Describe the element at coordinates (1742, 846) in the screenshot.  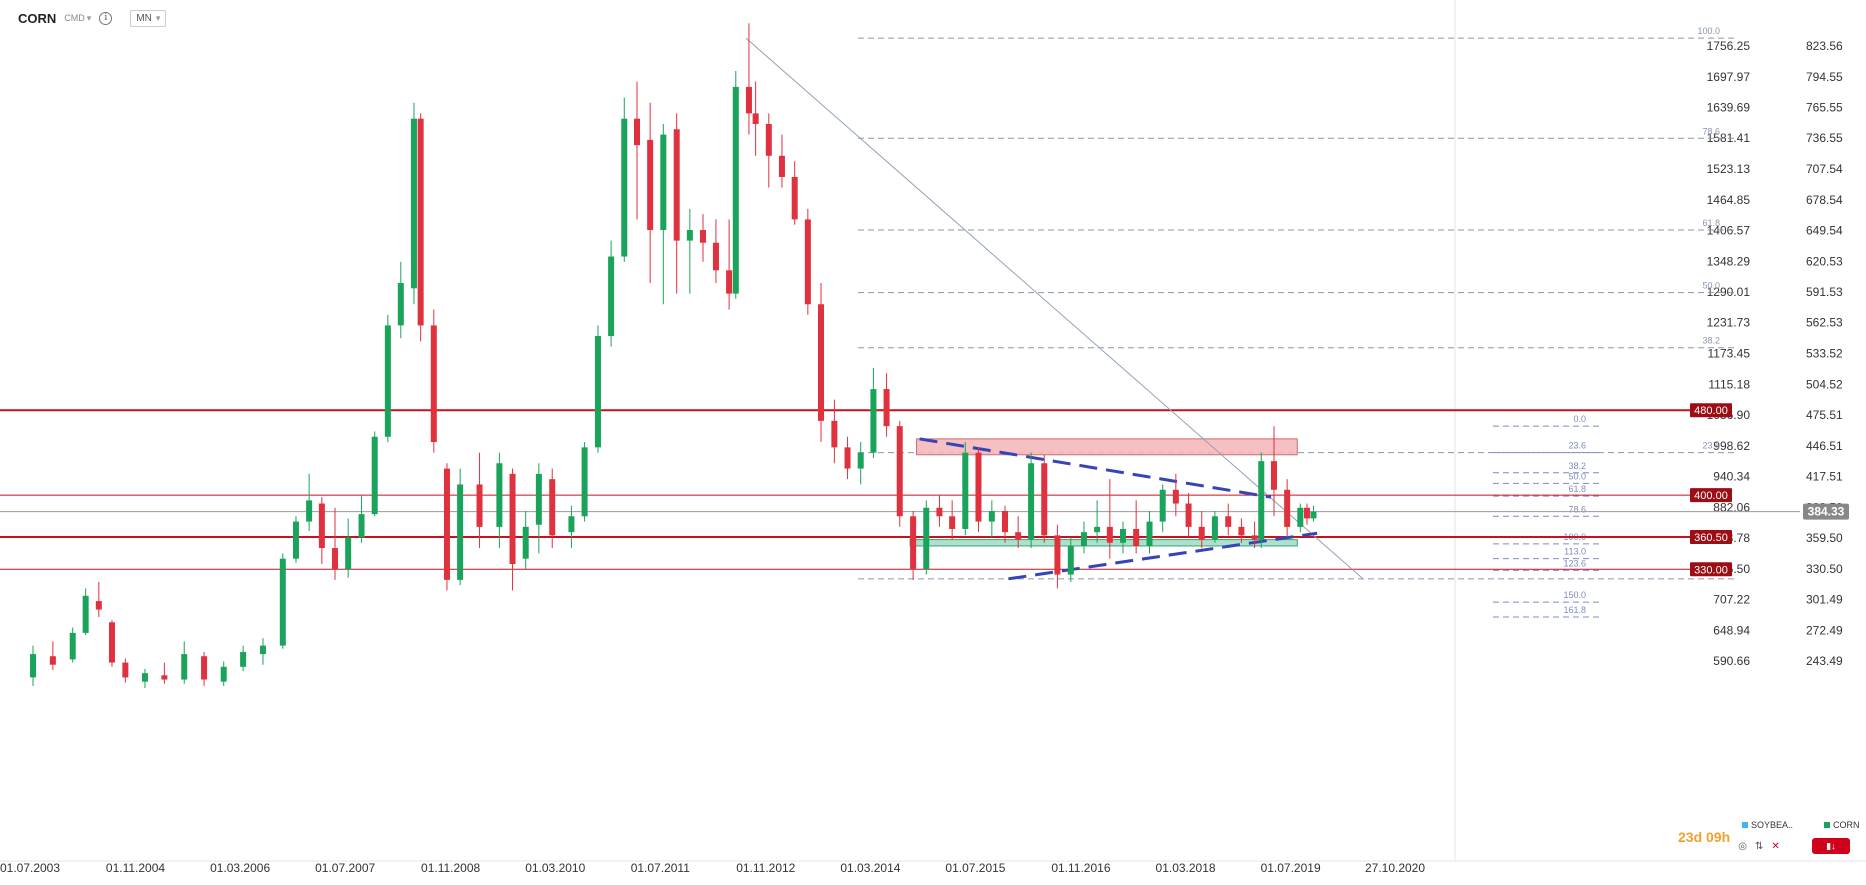
I see `eye-icon: ◎` at that location.